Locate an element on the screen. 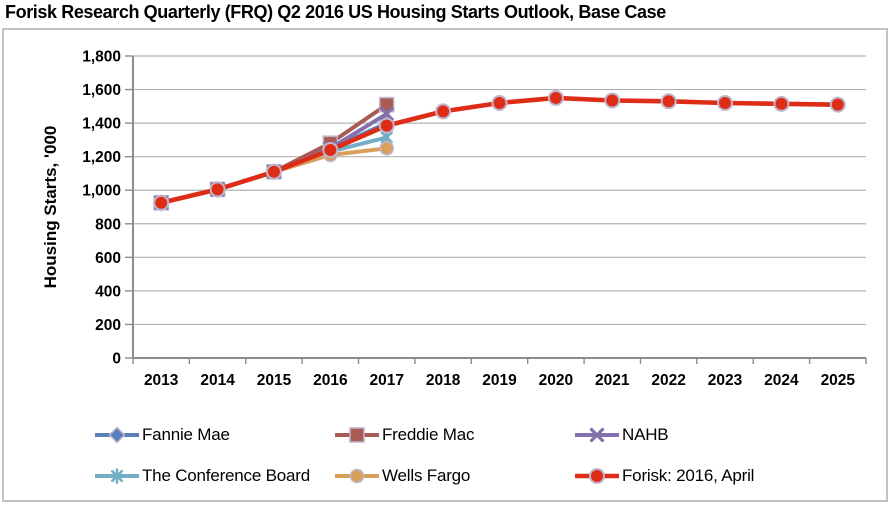 The height and width of the screenshot is (517, 895). legend-label-freddie-mac: Freddie Mac is located at coordinates (428, 434).